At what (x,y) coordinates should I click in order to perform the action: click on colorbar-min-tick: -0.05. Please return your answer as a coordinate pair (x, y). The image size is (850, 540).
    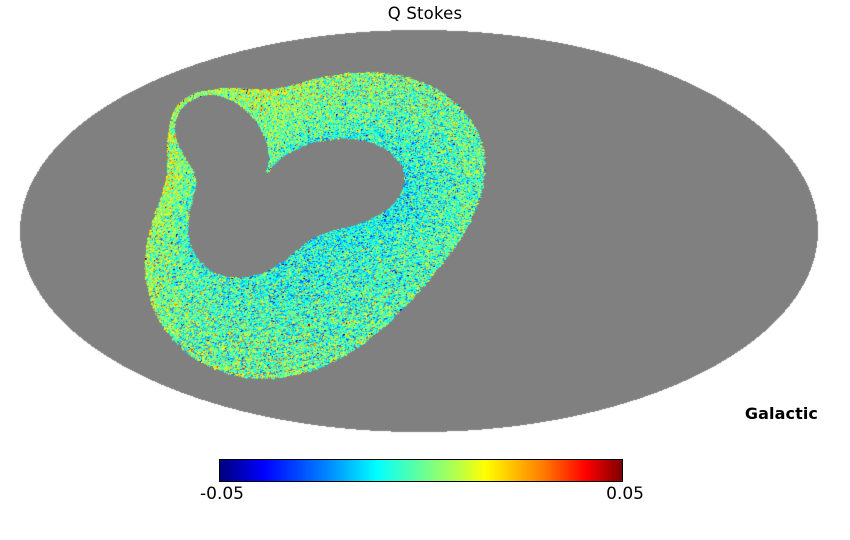
    Looking at the image, I should click on (222, 494).